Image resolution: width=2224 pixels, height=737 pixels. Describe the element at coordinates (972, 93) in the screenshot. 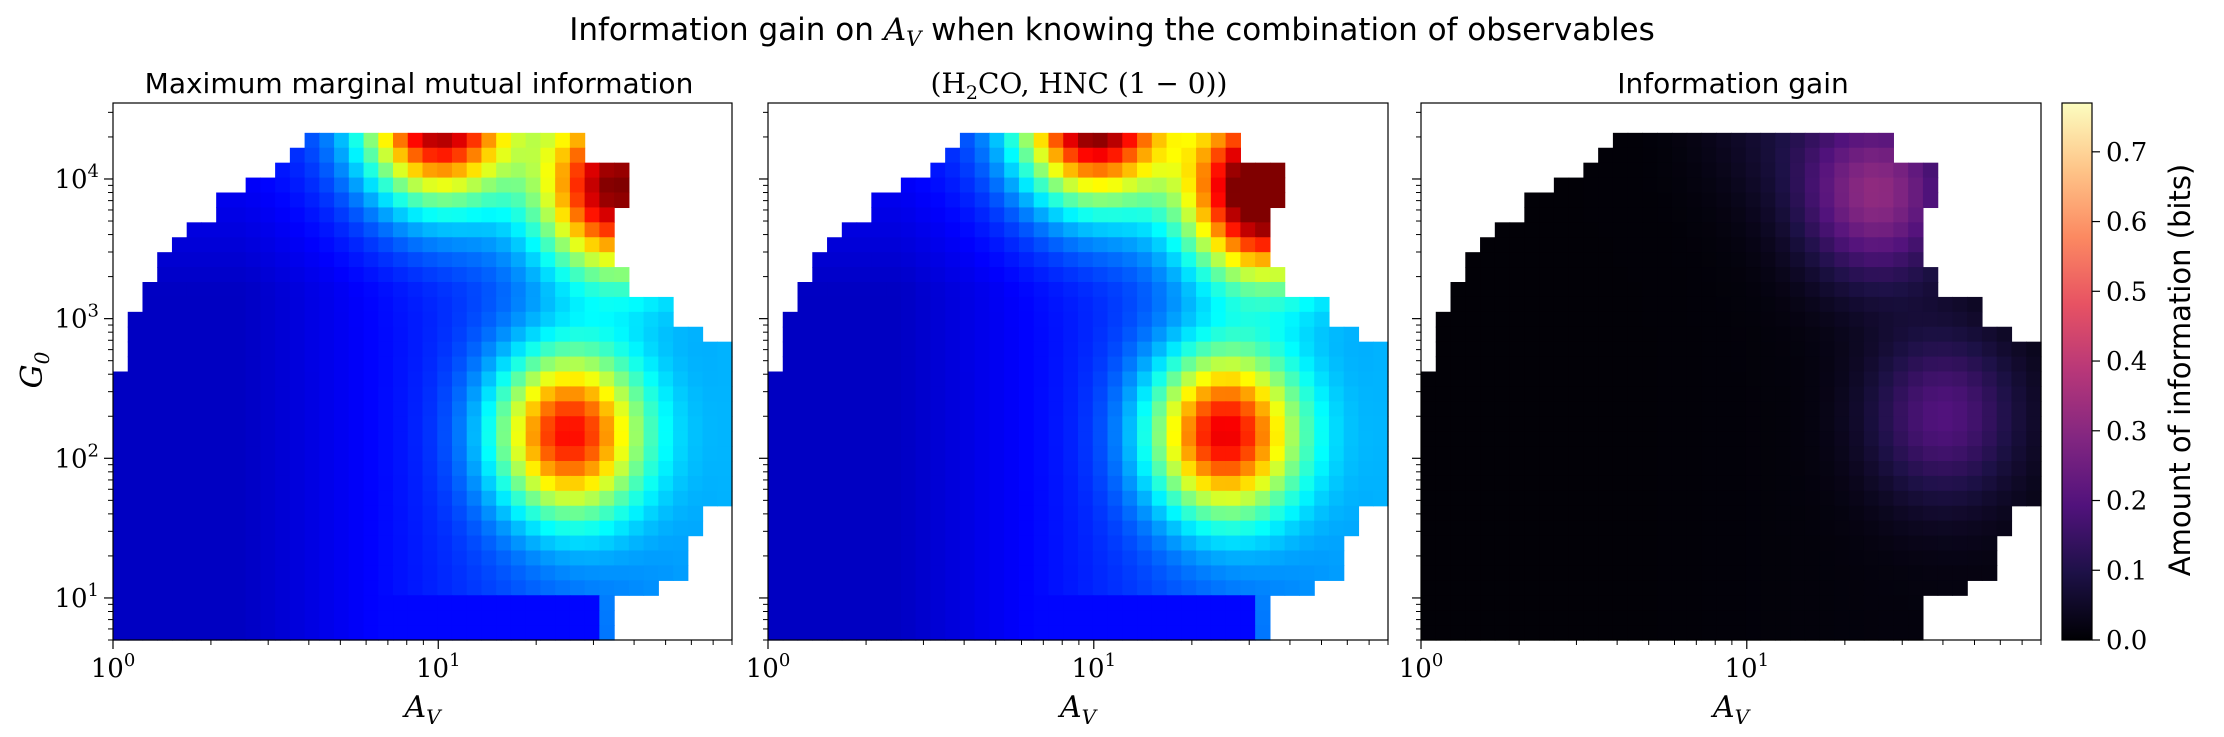

I see `panel-2-title-sub: 2` at that location.